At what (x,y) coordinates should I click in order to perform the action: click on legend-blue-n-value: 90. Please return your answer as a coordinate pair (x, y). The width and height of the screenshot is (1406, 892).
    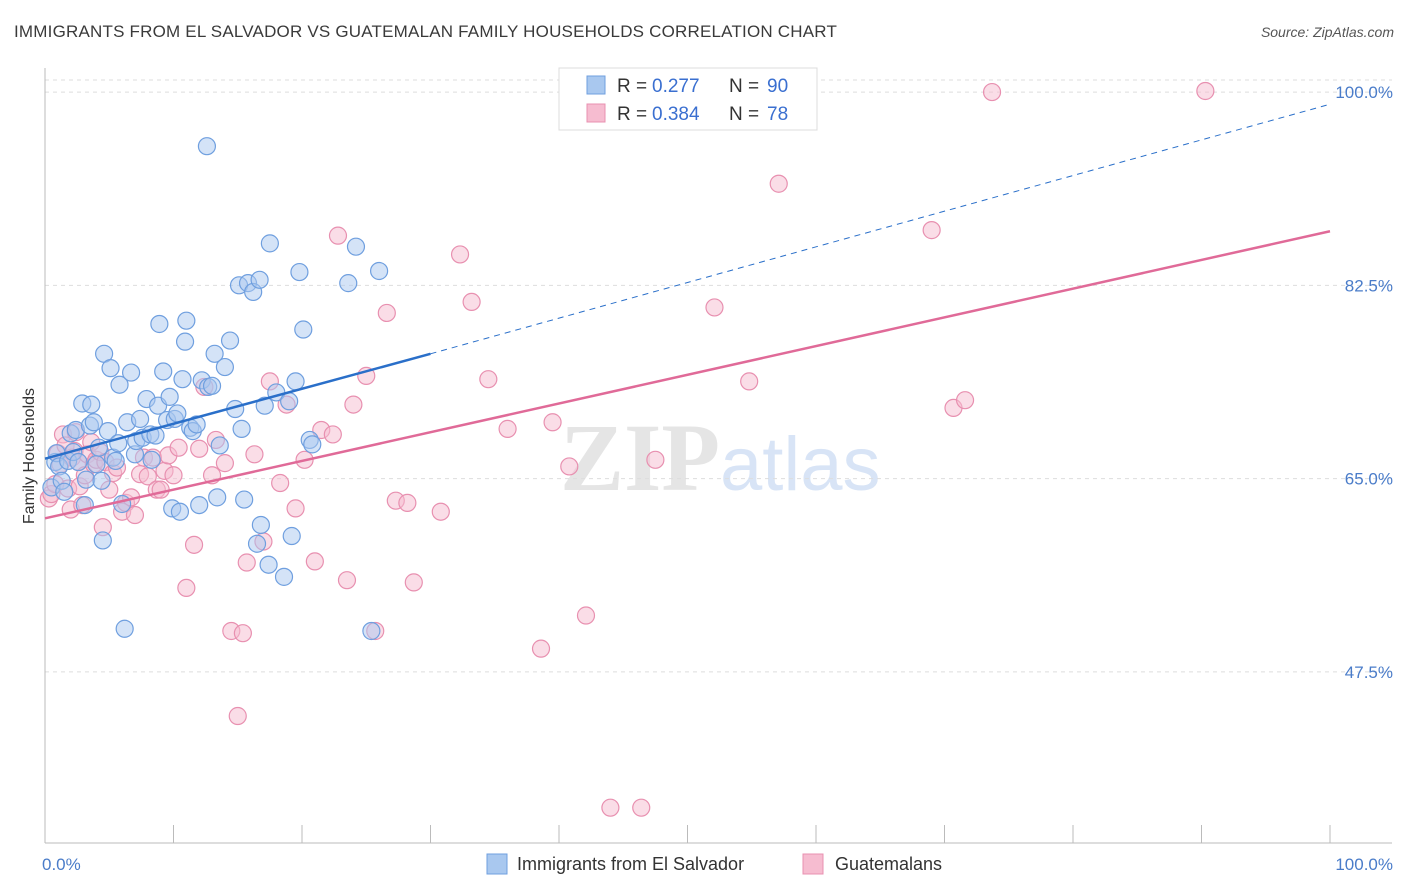
    Looking at the image, I should click on (777, 86).